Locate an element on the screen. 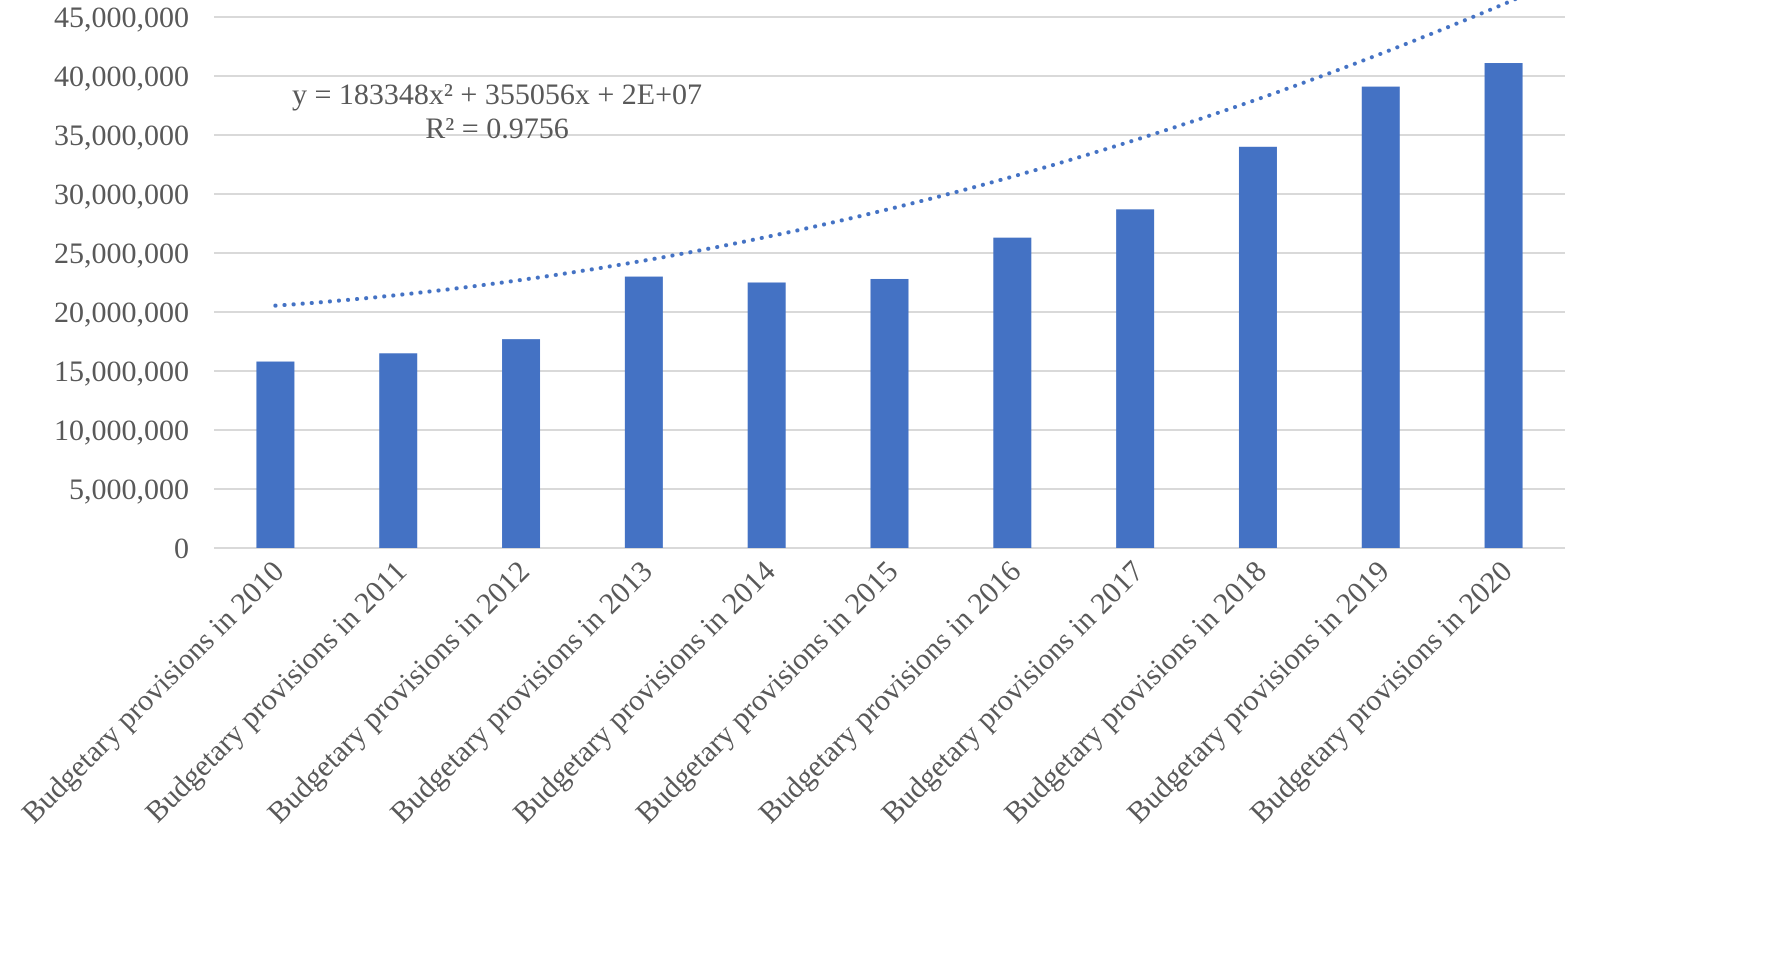 The width and height of the screenshot is (1772, 971). x-tick-label: Budgetary provisions in 2018 is located at coordinates (1135, 692).